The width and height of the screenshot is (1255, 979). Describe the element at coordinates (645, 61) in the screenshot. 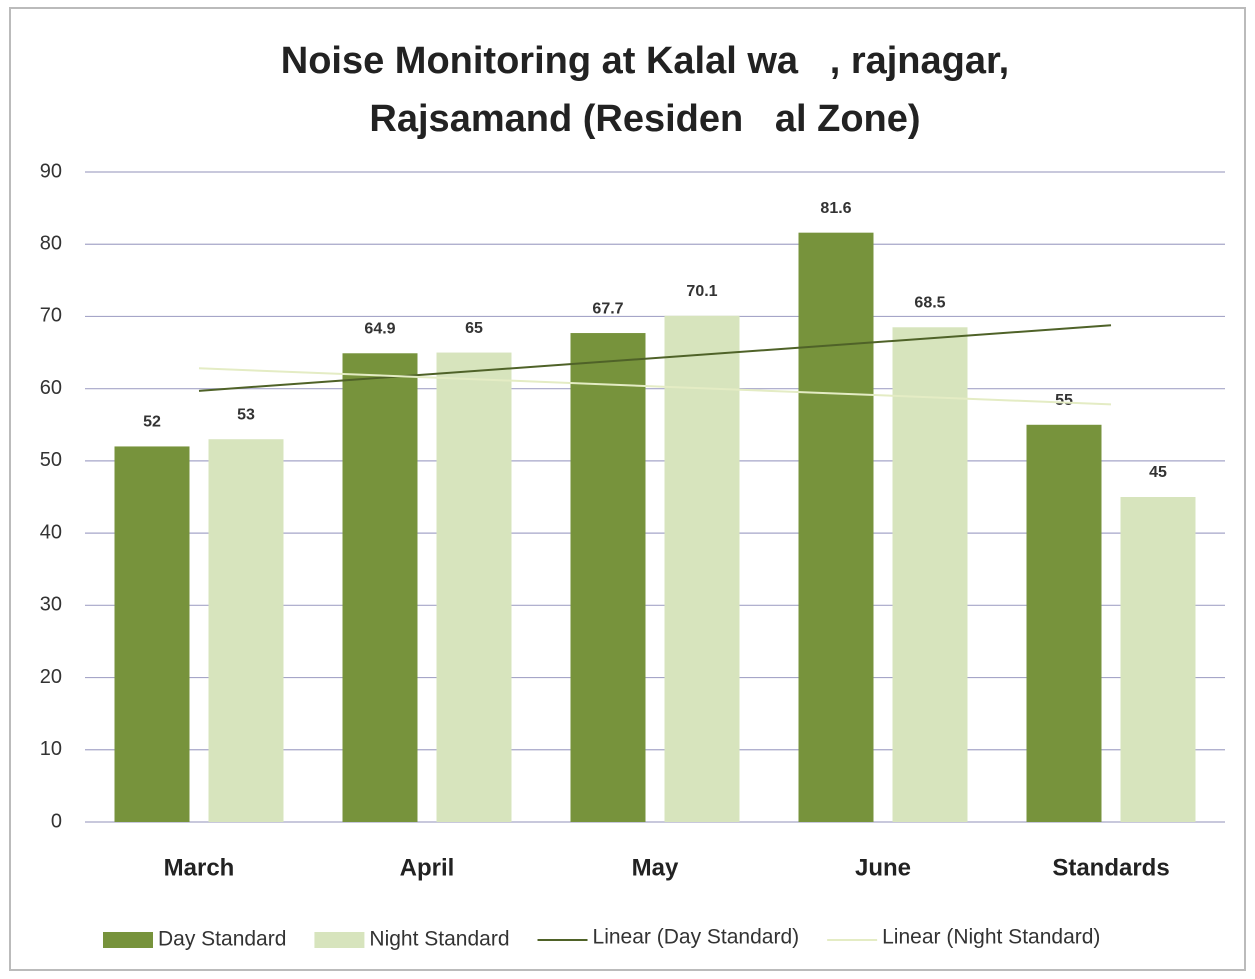

I see `chart-title: Noise Monitoring at Kalal wa , rajnagar,` at that location.